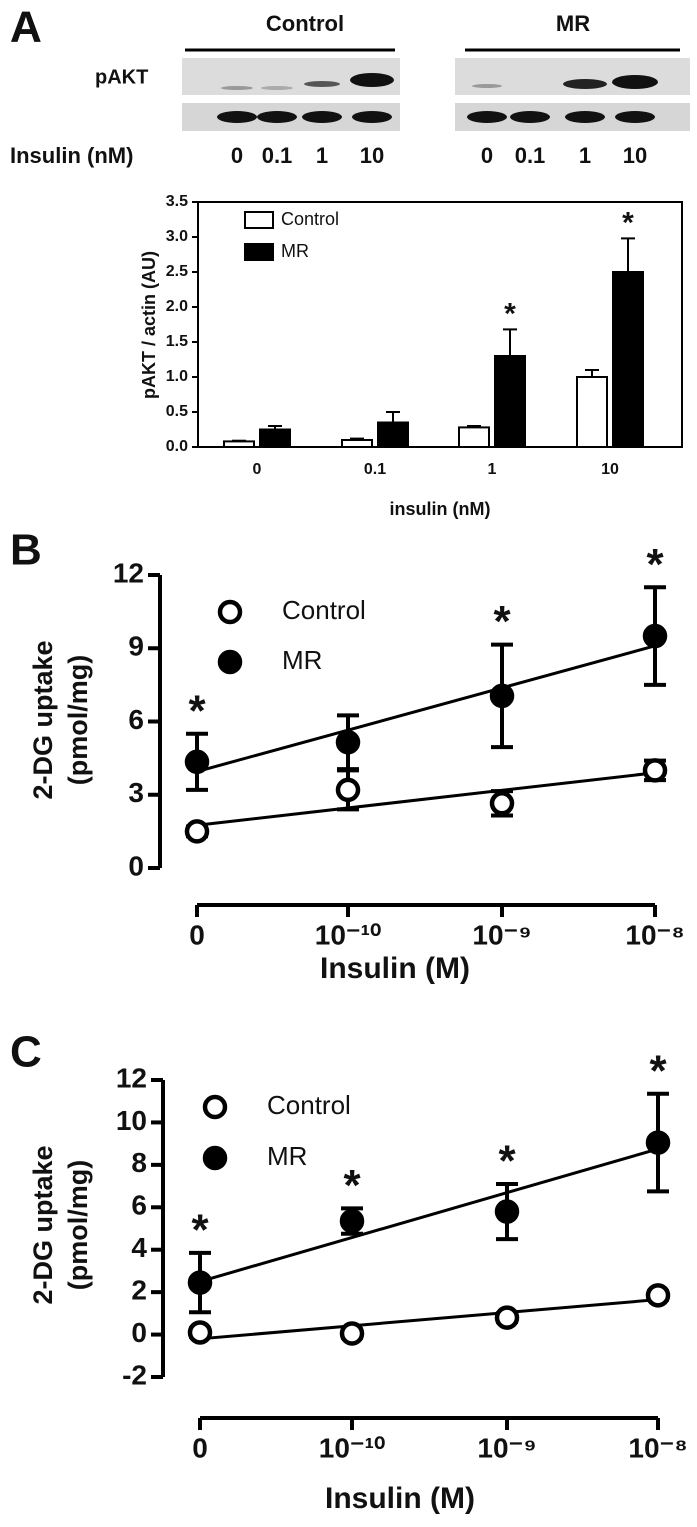 The image size is (697, 1527). What do you see at coordinates (149, 325) in the screenshot?
I see `y-axis-label: pAKT / actin (AU)` at bounding box center [149, 325].